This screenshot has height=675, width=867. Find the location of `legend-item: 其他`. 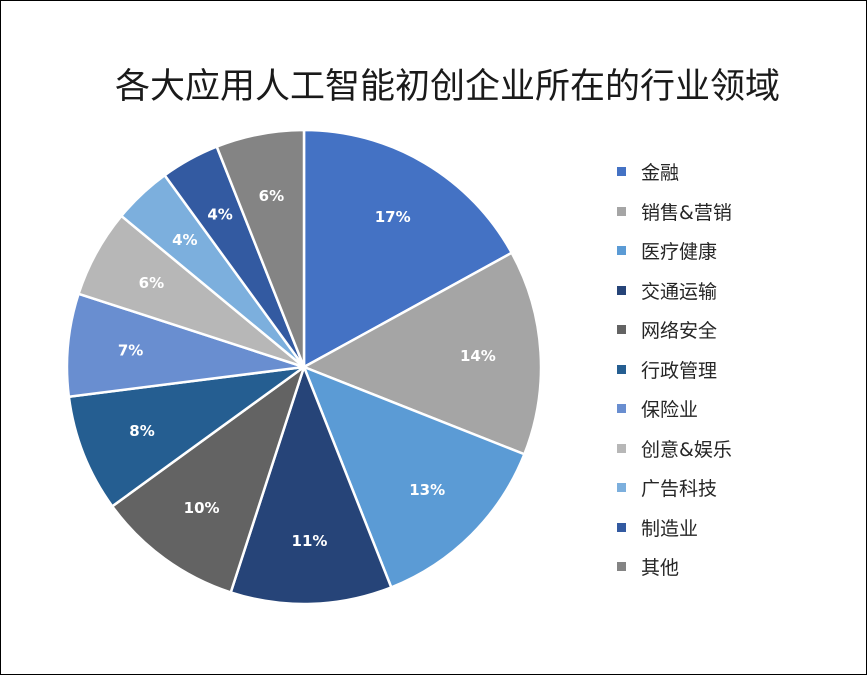

legend-item: 其他 is located at coordinates (674, 567).